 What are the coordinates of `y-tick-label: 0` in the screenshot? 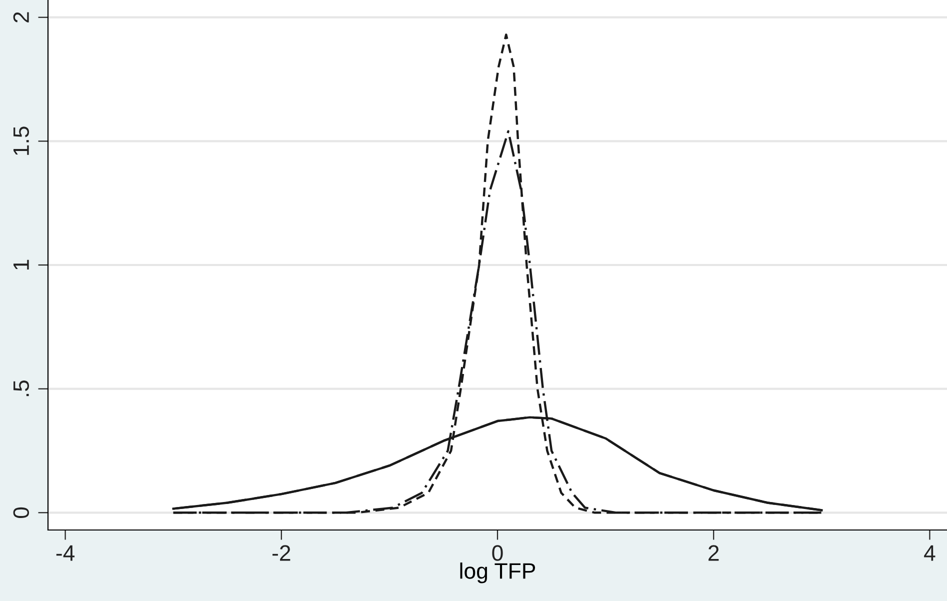 It's located at (21, 512).